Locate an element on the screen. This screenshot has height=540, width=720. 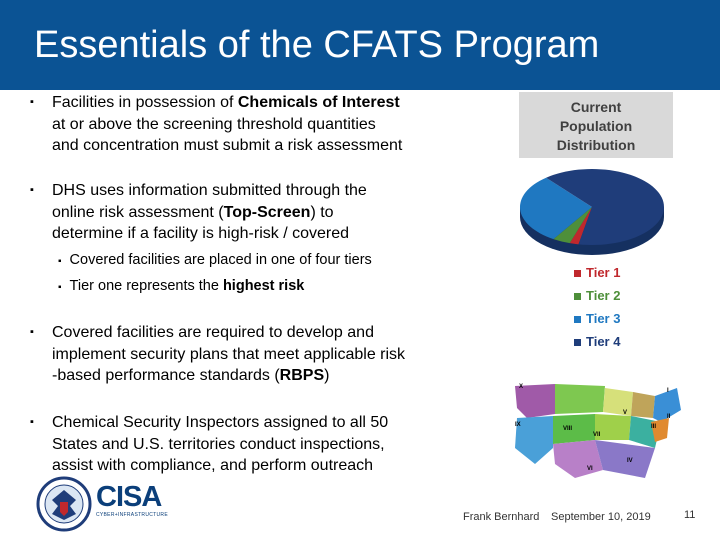
cisa-logo-sub: CYBER+INFRASTRUCTURE is located at coordinates (132, 515).